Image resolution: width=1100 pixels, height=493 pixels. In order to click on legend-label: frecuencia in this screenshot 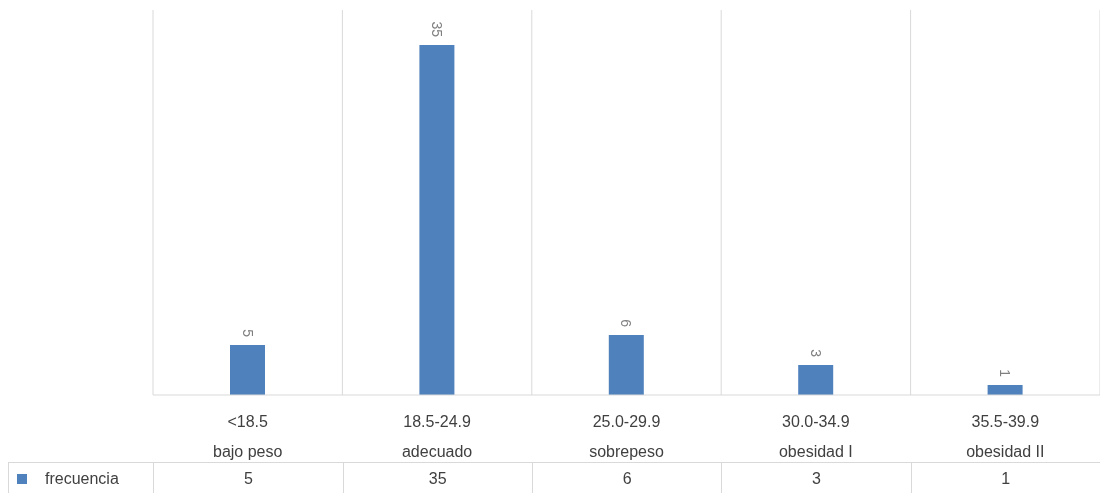, I will do `click(82, 478)`.